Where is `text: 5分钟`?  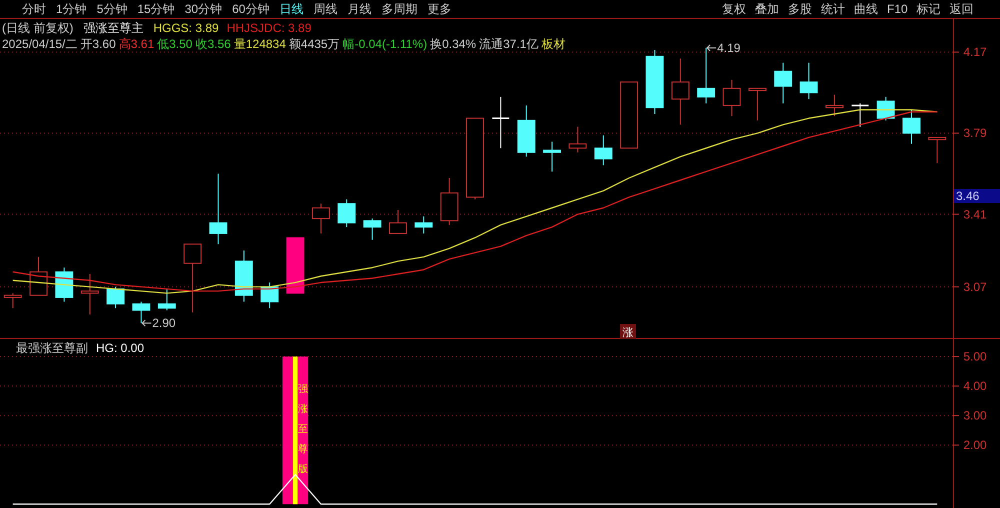 text: 5分钟 is located at coordinates (112, 9).